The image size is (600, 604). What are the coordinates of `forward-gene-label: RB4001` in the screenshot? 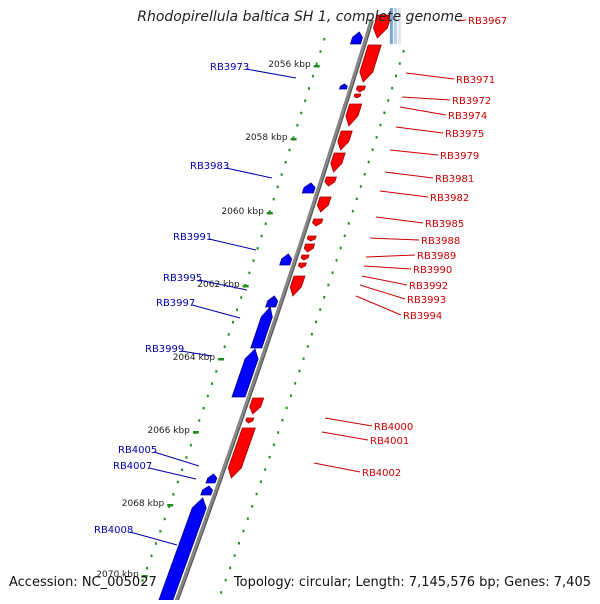 It's located at (389, 441).